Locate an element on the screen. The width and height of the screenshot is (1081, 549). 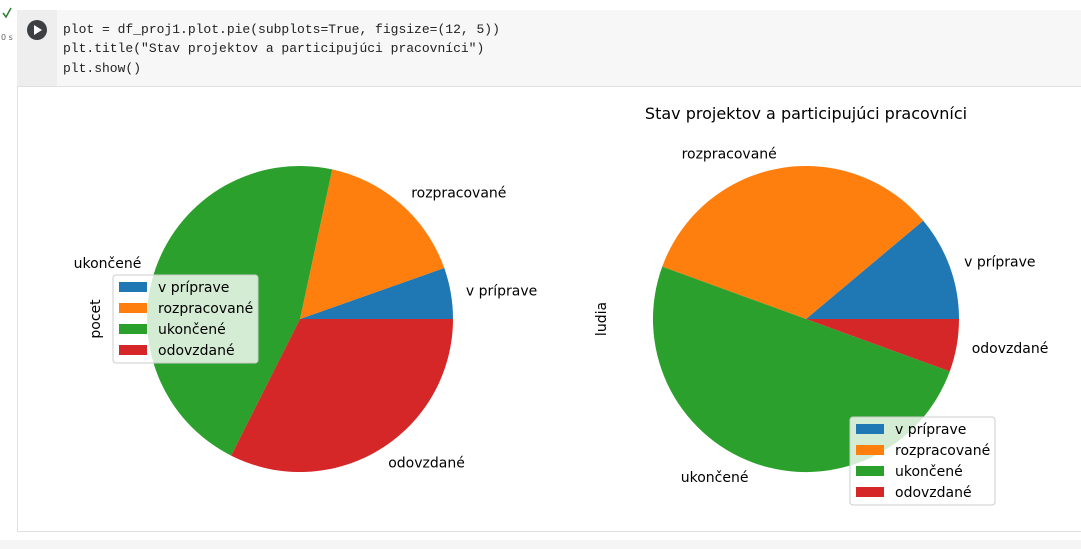
y-axis-label: ludia is located at coordinates (602, 319).